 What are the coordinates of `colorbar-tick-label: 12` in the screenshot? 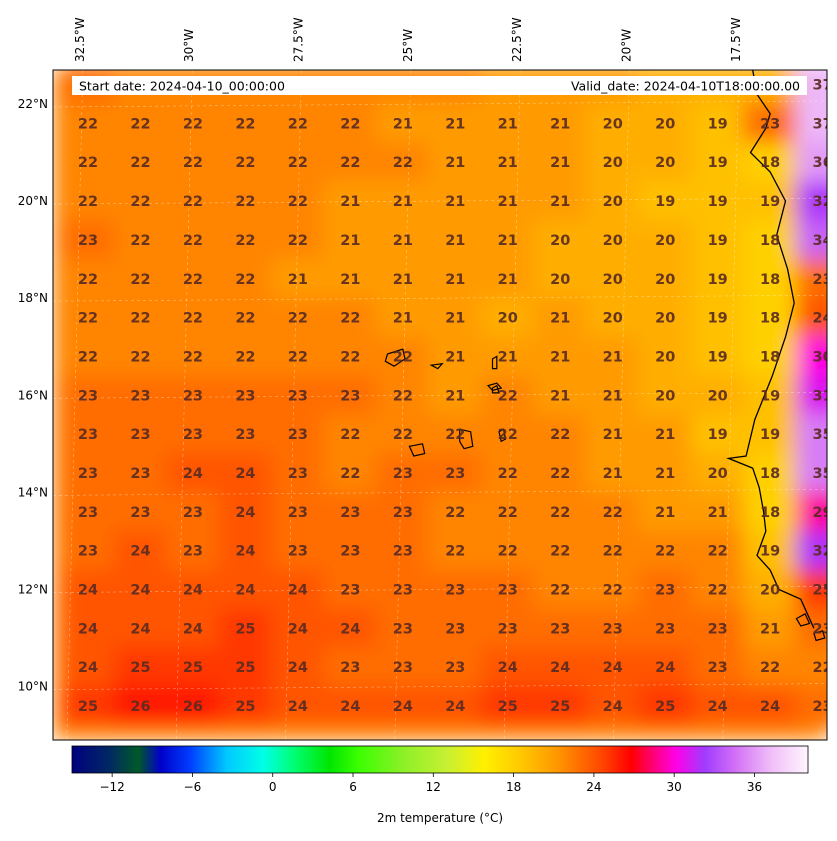 It's located at (433, 787).